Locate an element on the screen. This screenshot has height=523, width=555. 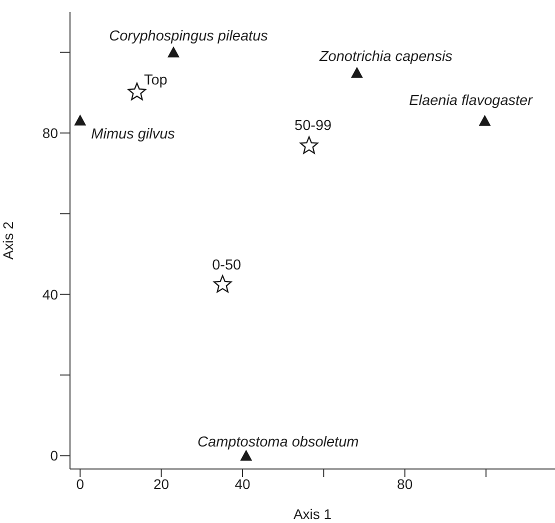
data-label: Camptostoma obsoletum is located at coordinates (278, 442).